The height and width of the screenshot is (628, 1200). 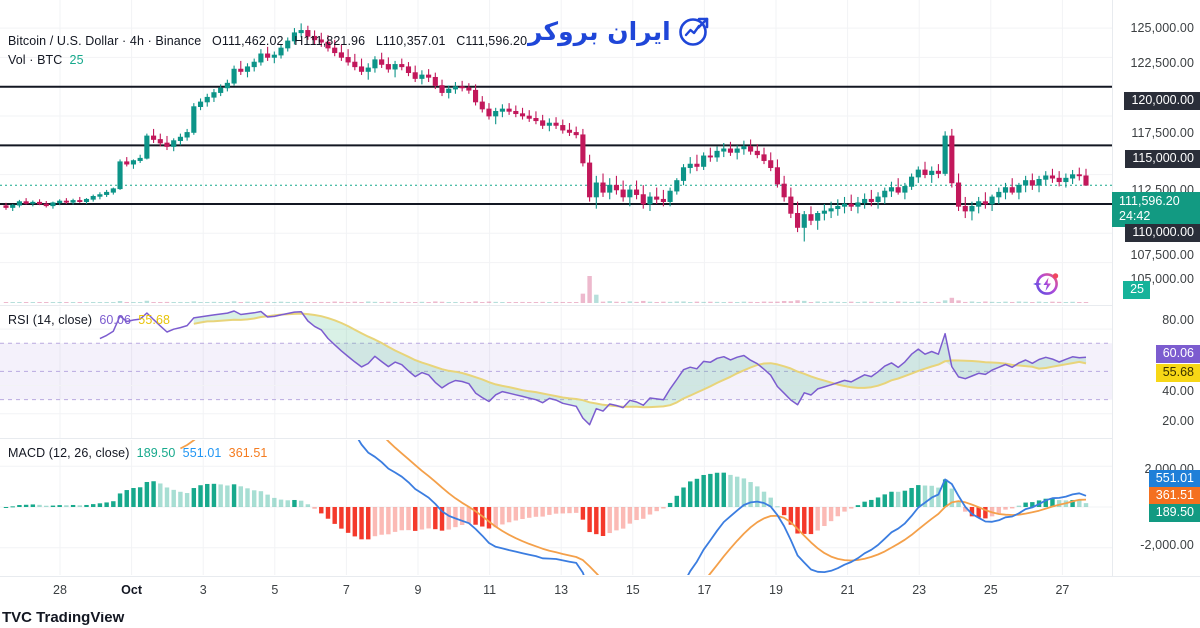 I want to click on price-tick-125000: 125,000.00, so click(x=1162, y=28).